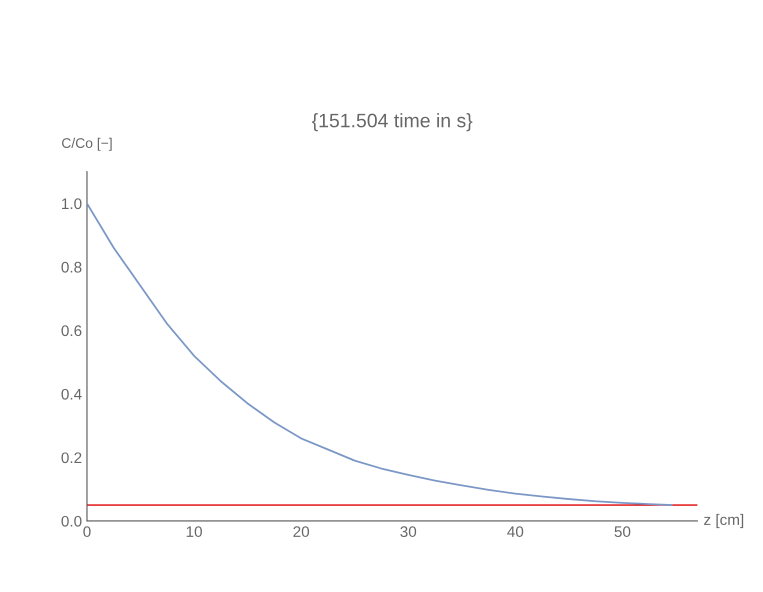  I want to click on y-tick-label: 0.6, so click(71, 330).